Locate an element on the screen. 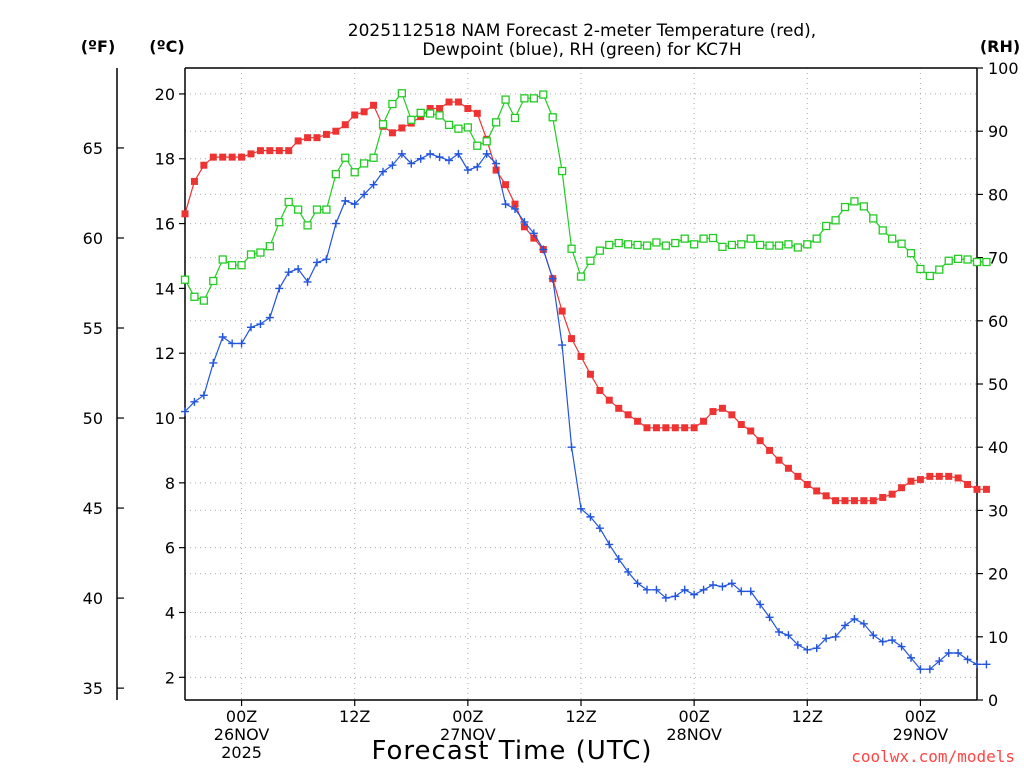 The height and width of the screenshot is (768, 1024). x-tick-label: 00Z is located at coordinates (920, 716).